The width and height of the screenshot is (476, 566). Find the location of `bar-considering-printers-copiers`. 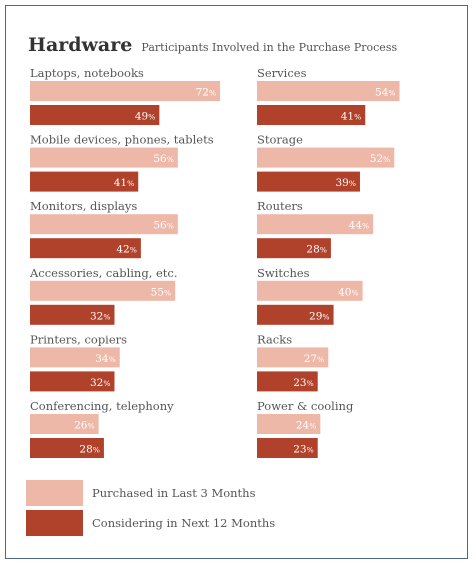

bar-considering-printers-copiers is located at coordinates (72, 381).